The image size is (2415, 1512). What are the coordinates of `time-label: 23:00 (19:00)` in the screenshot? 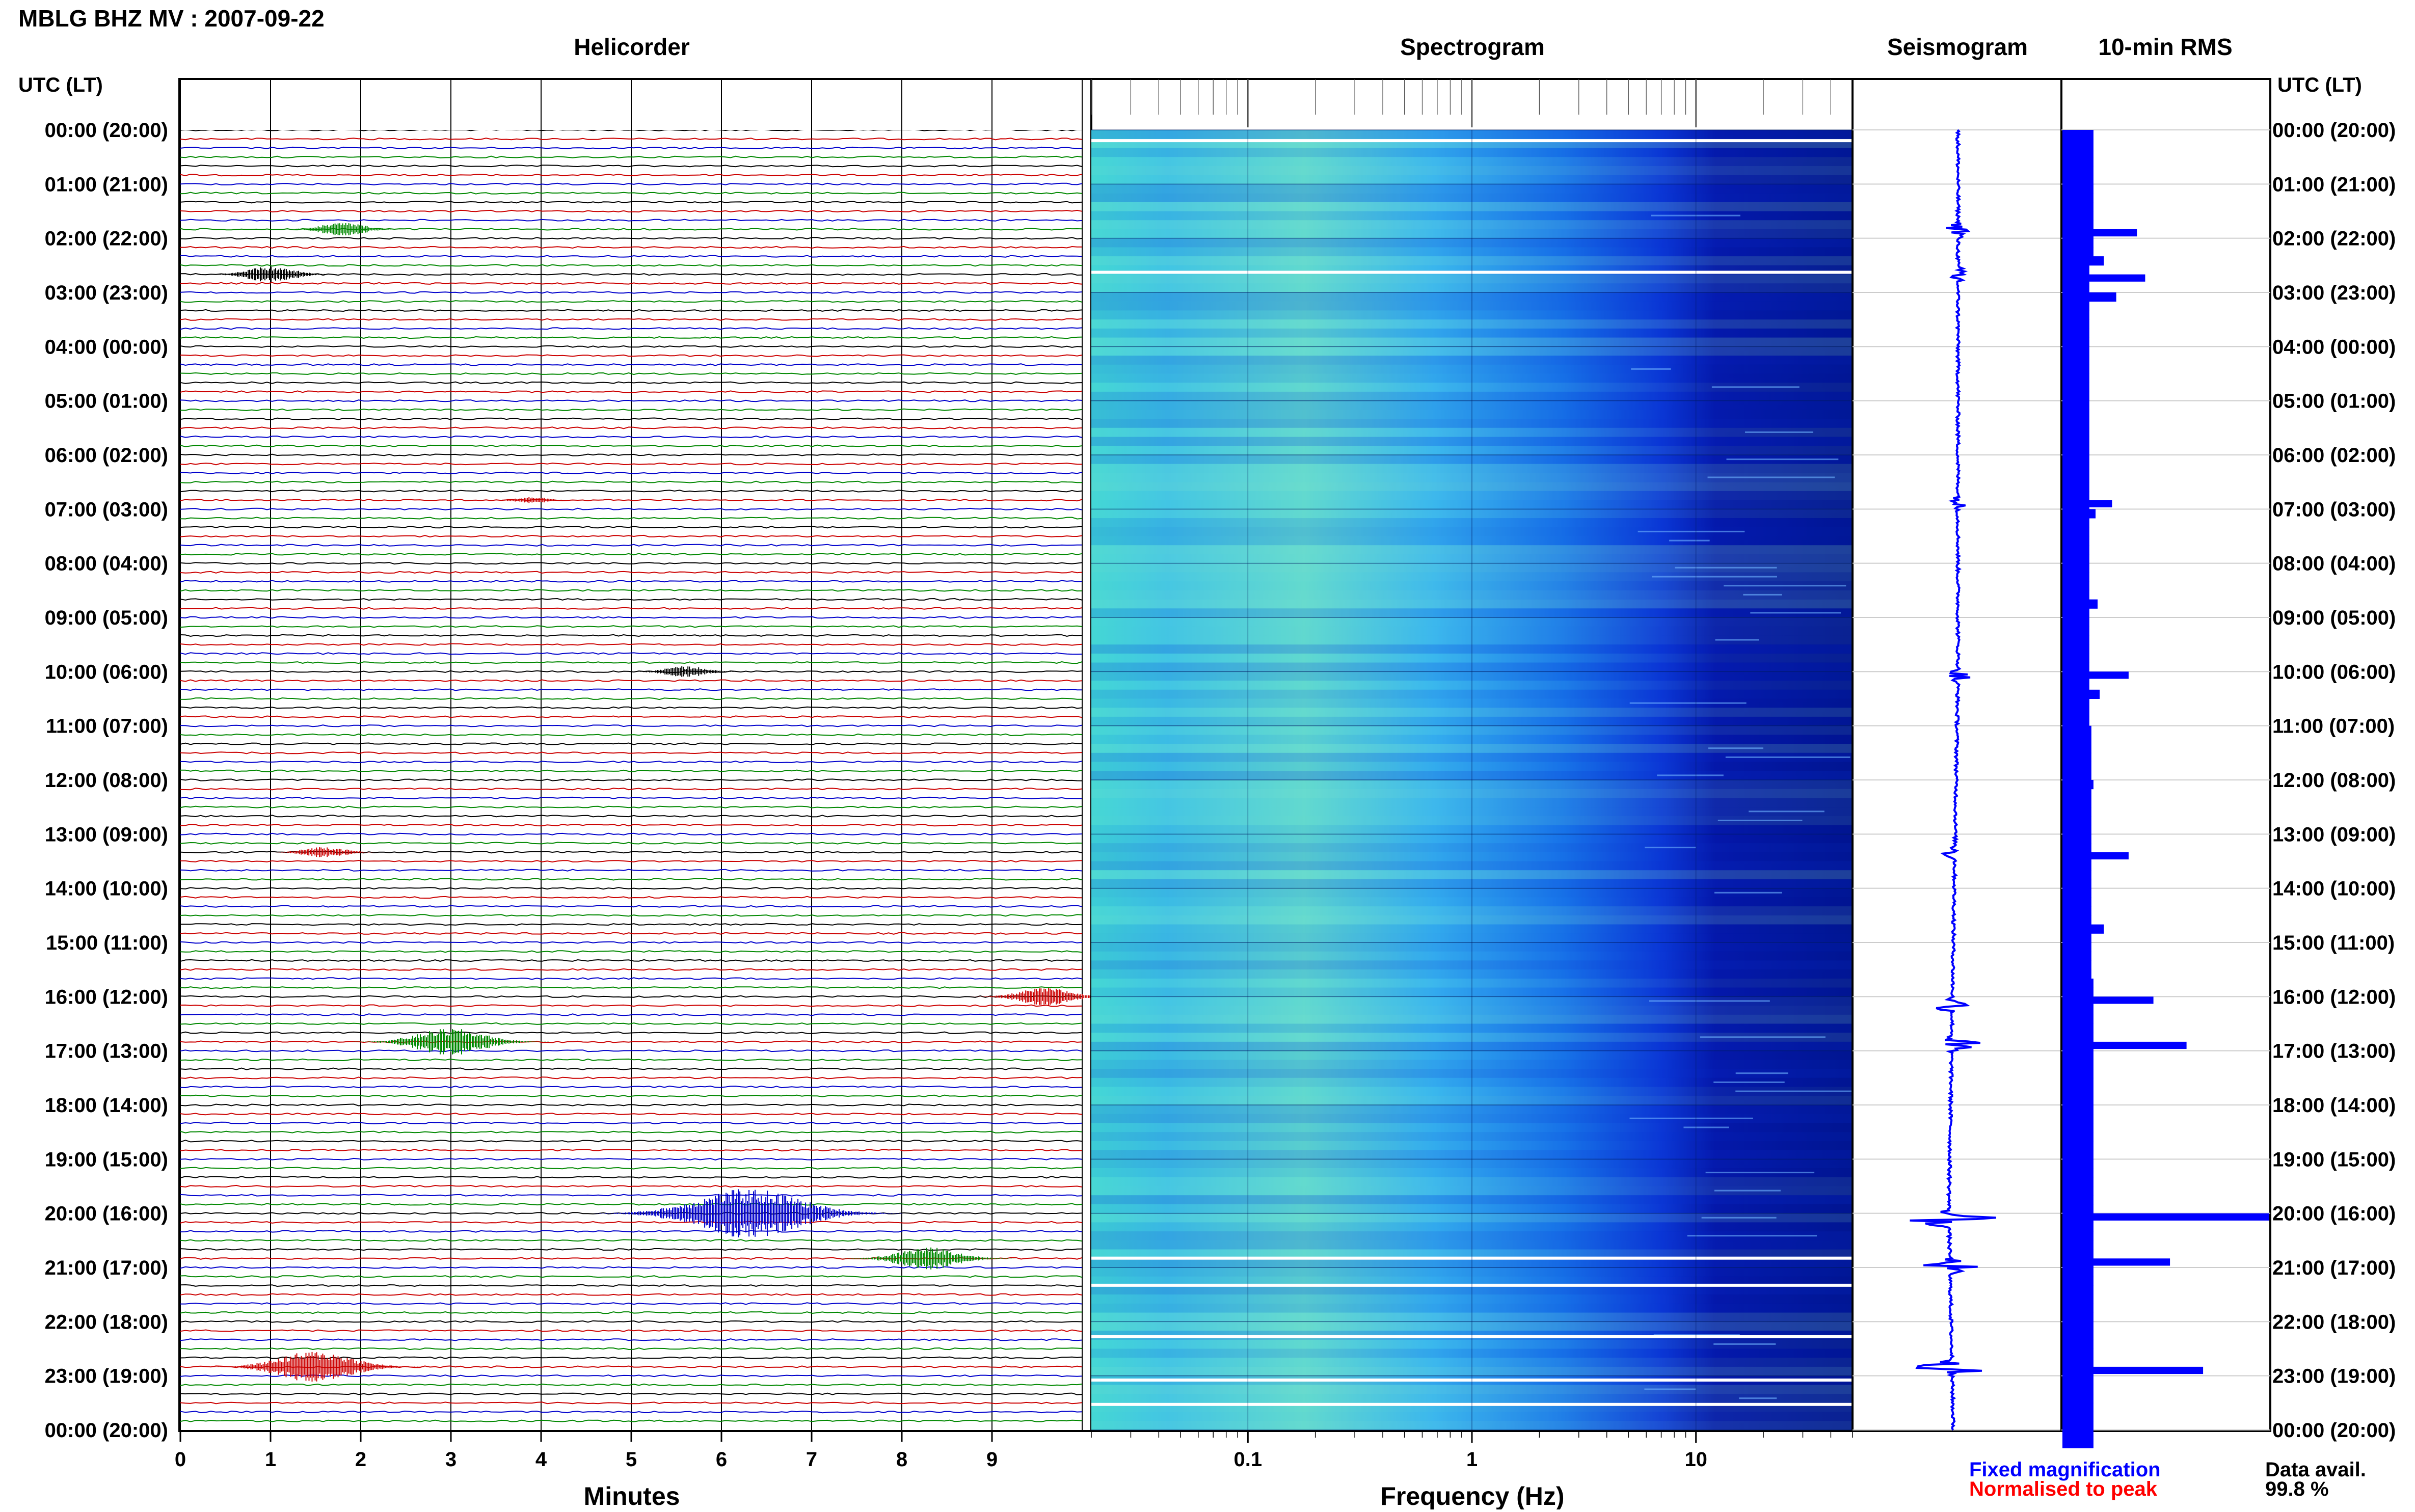 It's located at (2334, 1376).